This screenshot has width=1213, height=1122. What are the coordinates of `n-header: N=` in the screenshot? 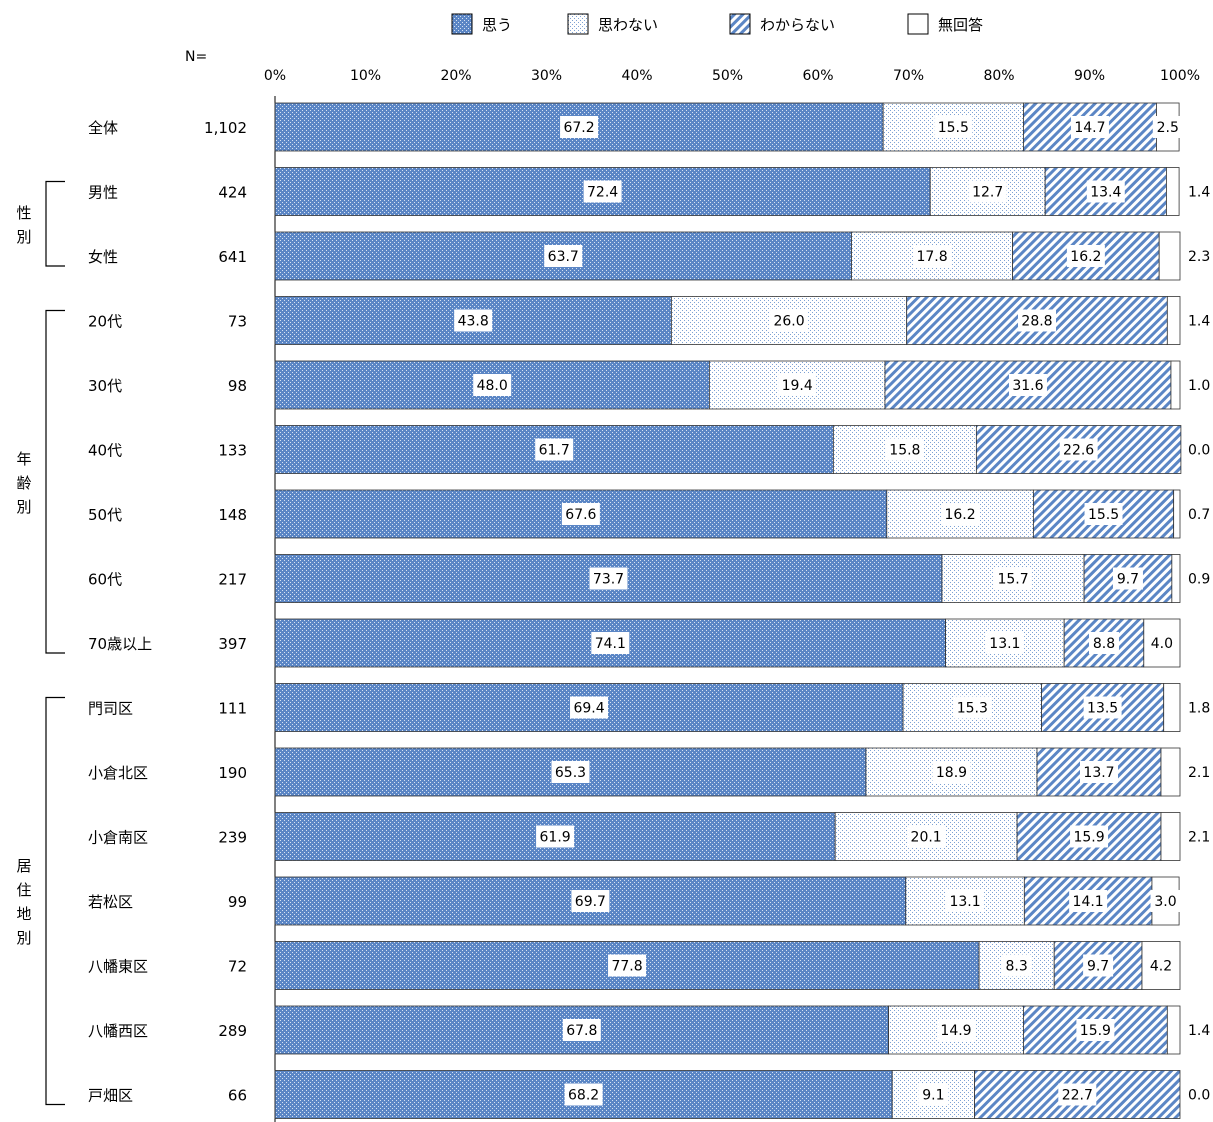 It's located at (196, 57).